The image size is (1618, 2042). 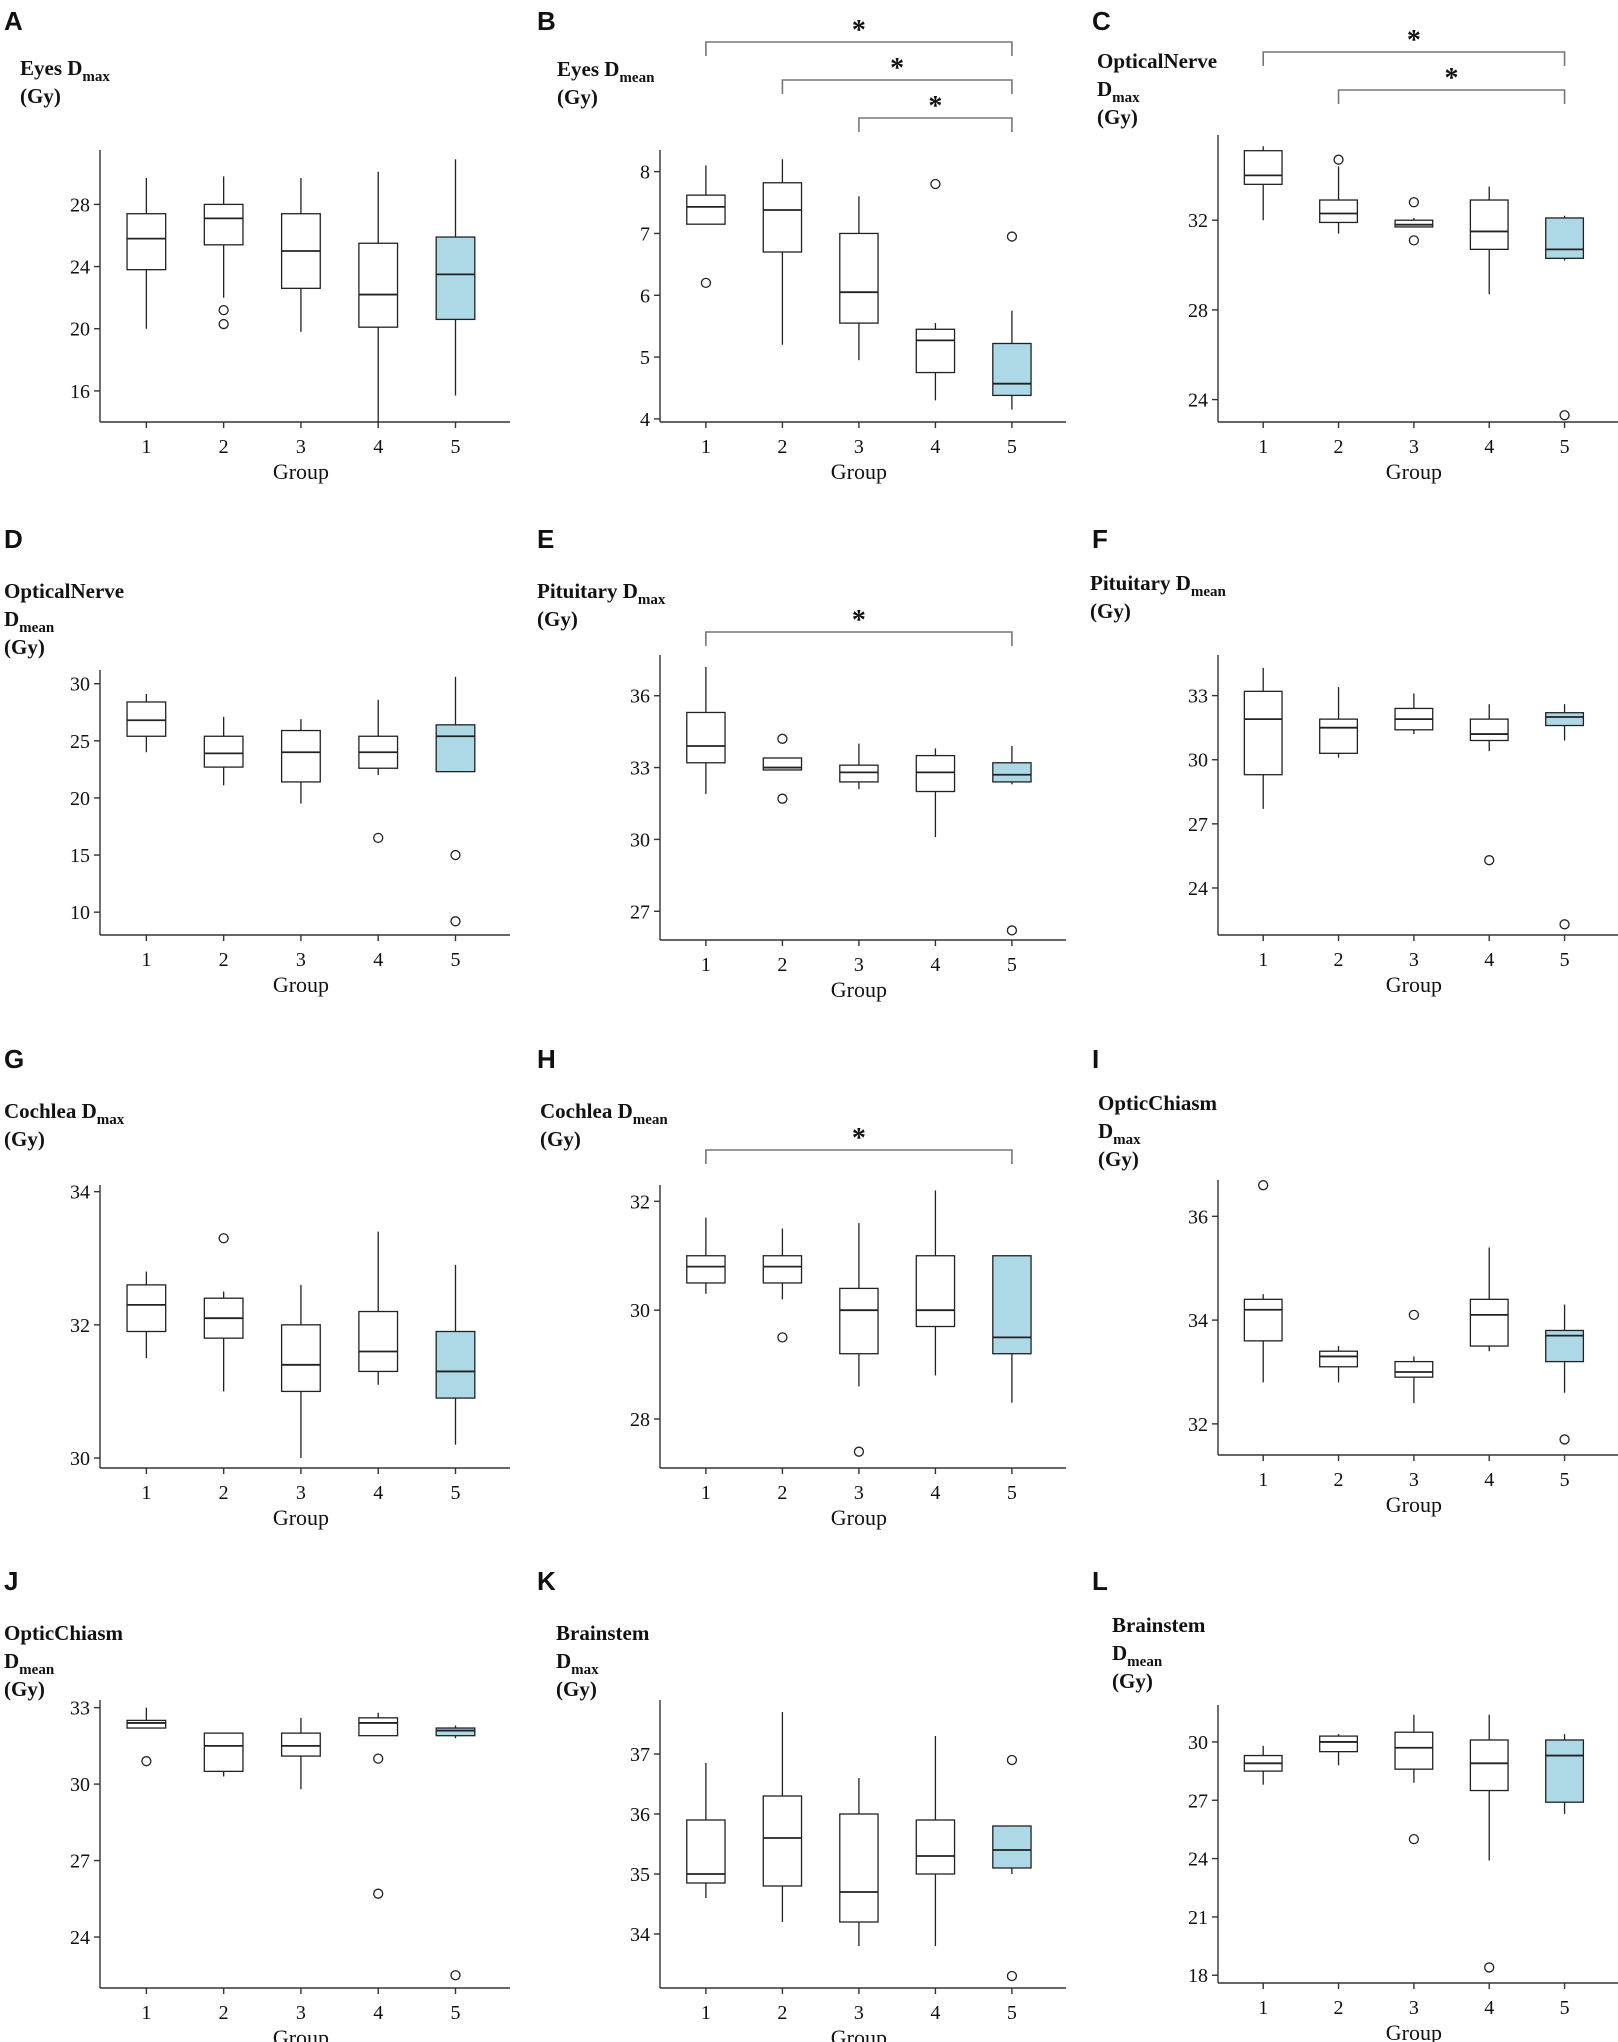 What do you see at coordinates (1198, 1976) in the screenshot?
I see `y-tick-label: 18` at bounding box center [1198, 1976].